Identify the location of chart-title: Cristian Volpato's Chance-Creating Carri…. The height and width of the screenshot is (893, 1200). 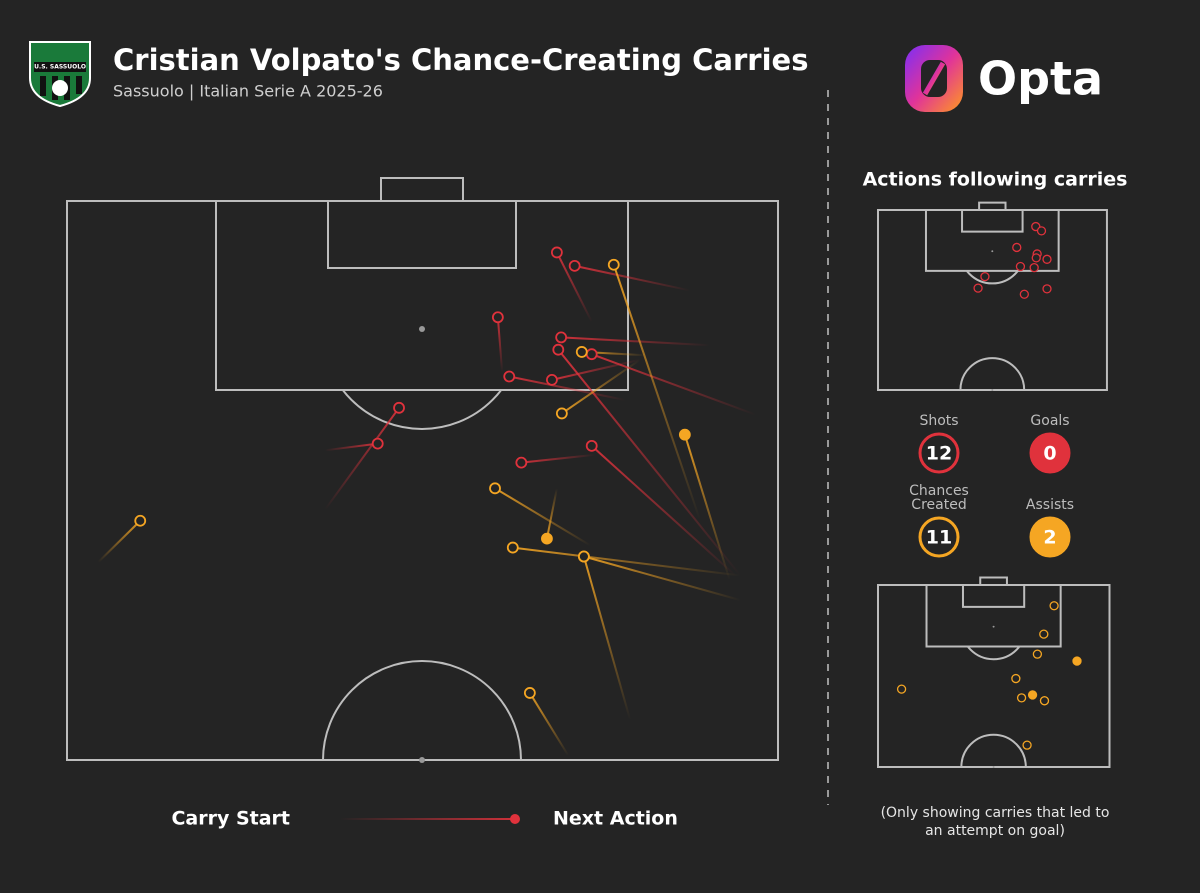
(460, 60).